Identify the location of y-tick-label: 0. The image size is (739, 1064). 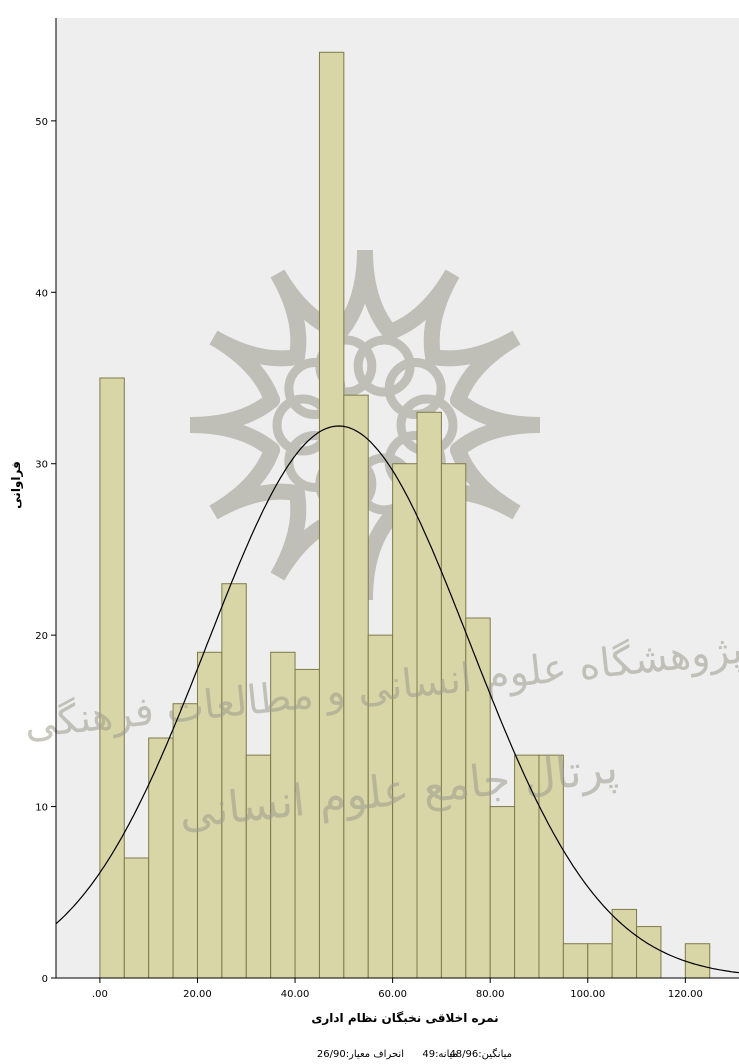
(45, 979).